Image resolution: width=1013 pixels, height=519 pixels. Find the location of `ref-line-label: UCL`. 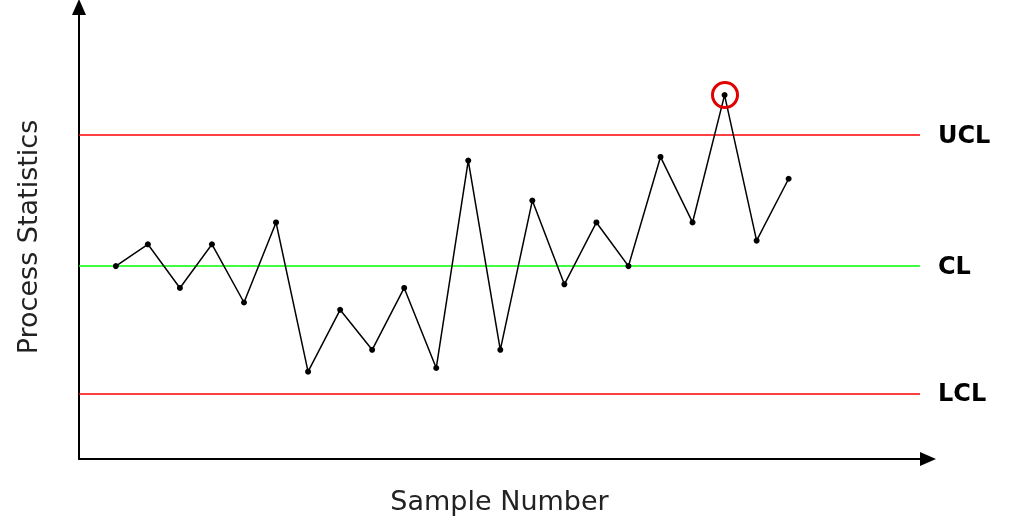

ref-line-label: UCL is located at coordinates (964, 135).